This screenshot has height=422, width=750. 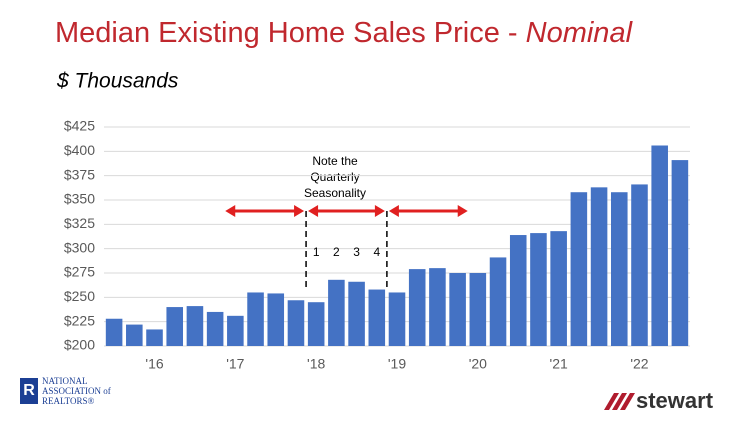 I want to click on annotation-line: Note the, so click(x=335, y=161).